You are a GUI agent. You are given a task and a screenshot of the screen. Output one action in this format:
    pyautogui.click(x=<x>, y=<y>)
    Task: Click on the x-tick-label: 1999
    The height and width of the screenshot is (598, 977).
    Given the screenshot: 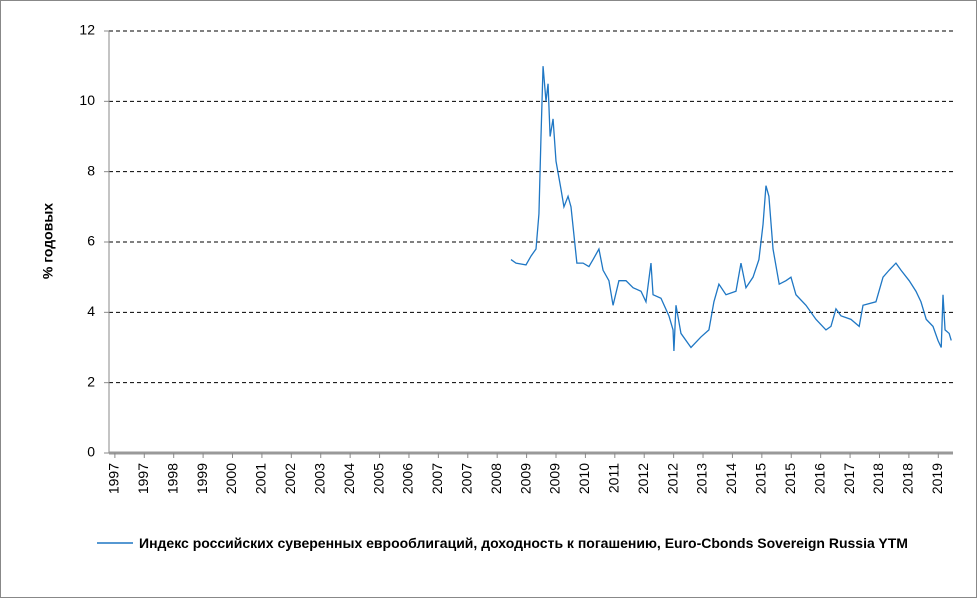 What is the action you would take?
    pyautogui.click(x=202, y=478)
    